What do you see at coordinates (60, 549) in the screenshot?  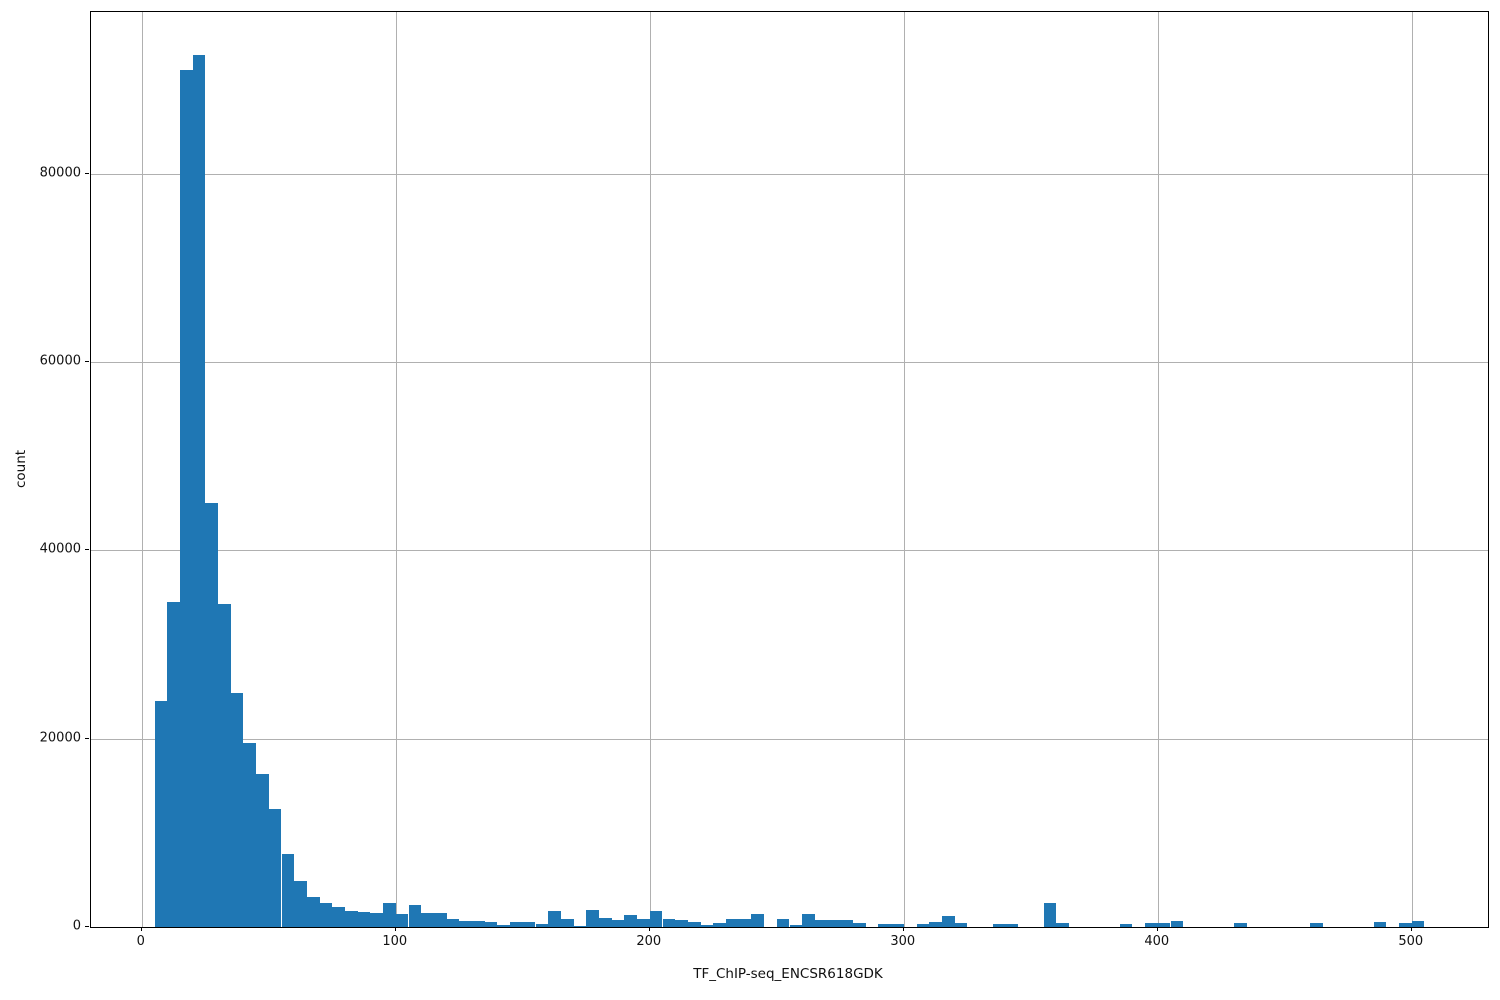 I see `y-tick-label: 40000` at bounding box center [60, 549].